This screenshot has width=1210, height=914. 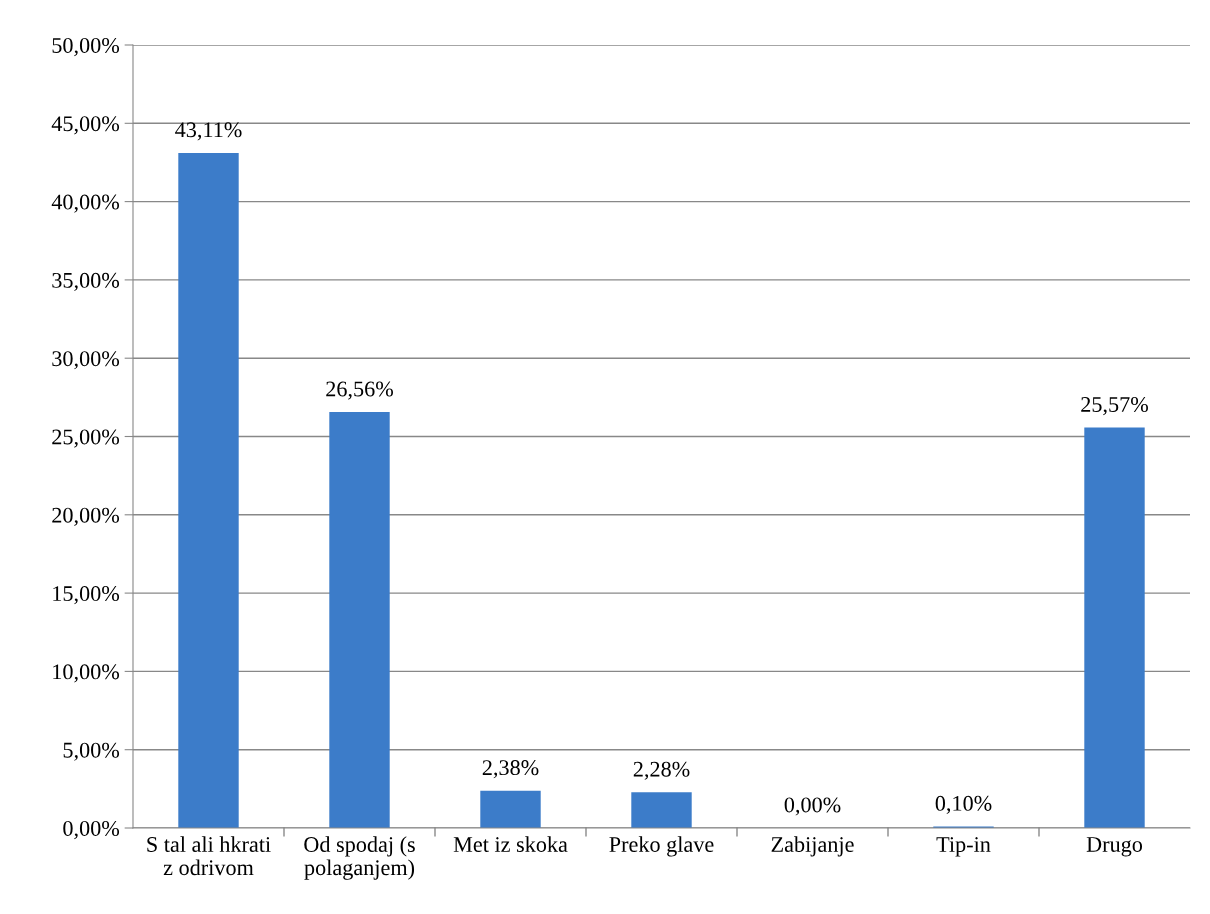 I want to click on x-tick-label: Preko glave, so click(x=661, y=846).